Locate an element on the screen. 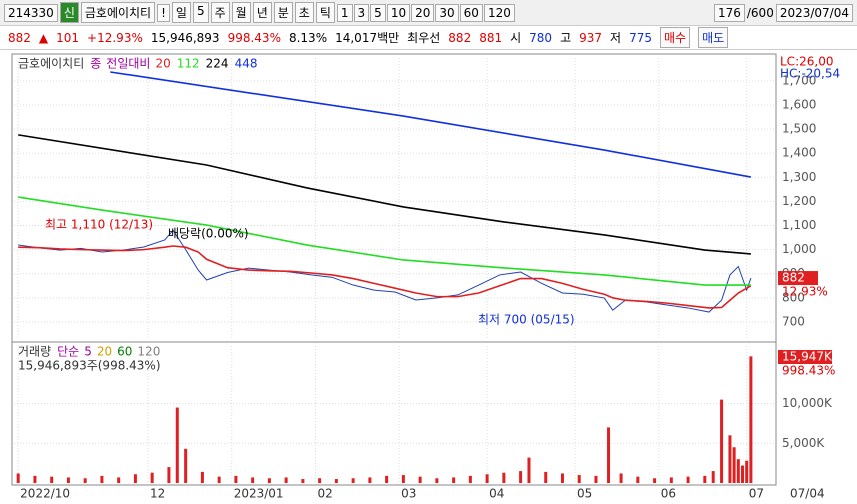 This screenshot has width=857, height=504. interval-button: 20 is located at coordinates (423, 12).